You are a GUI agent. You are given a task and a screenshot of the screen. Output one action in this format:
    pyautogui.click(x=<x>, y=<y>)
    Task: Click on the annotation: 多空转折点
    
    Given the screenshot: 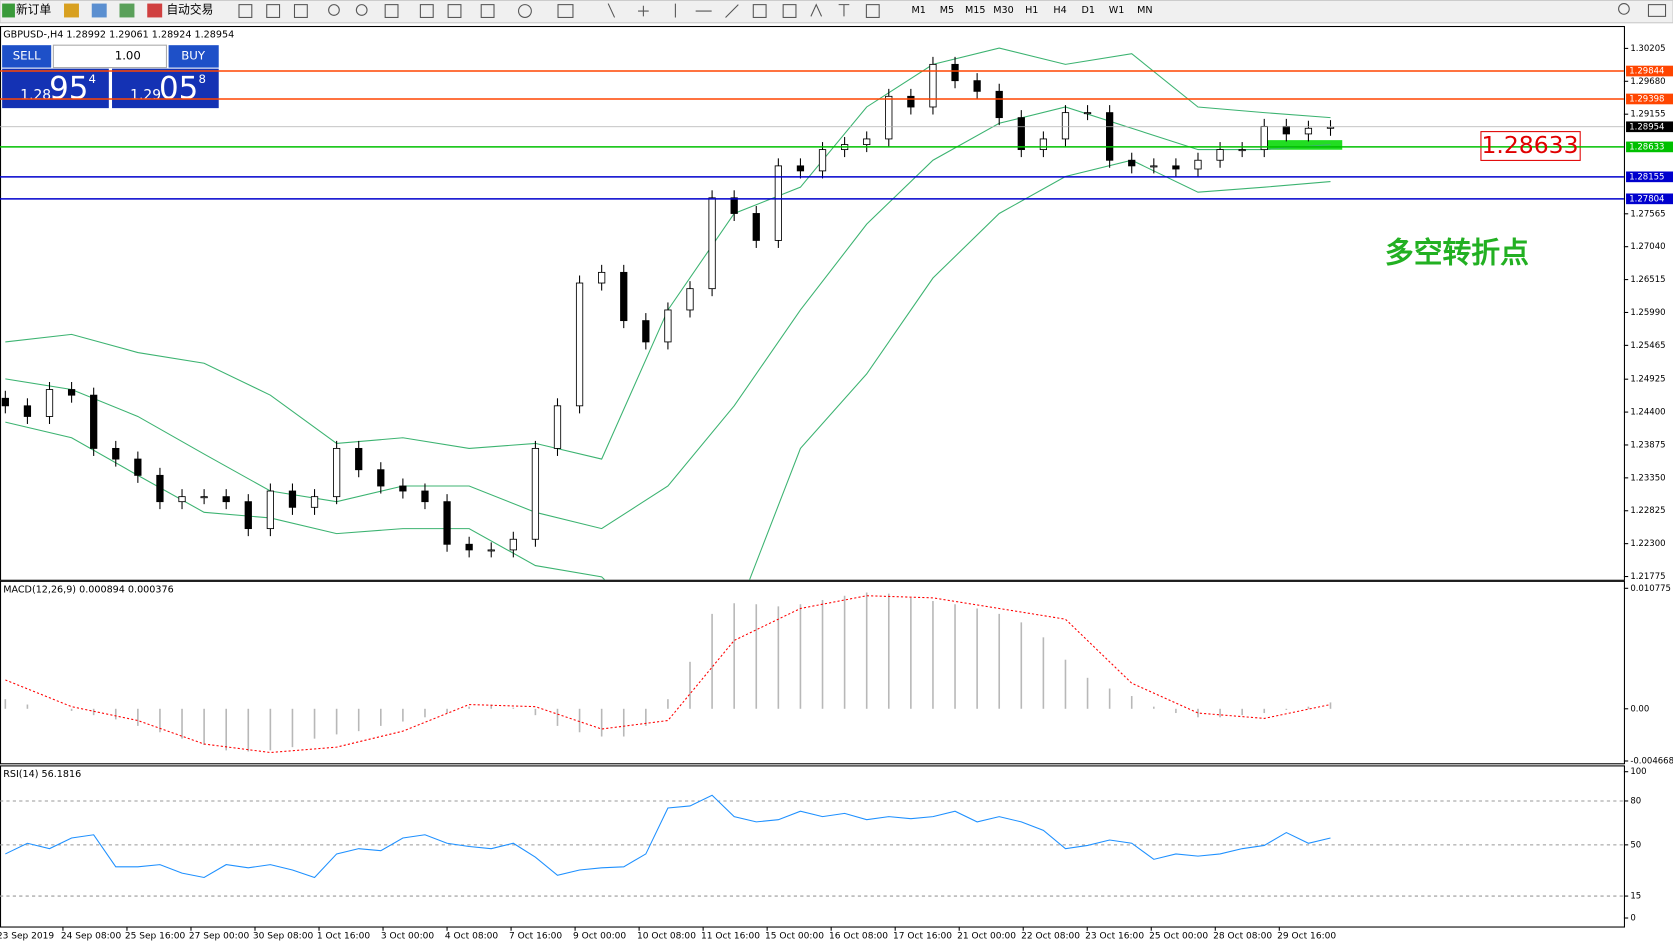 What is the action you would take?
    pyautogui.click(x=1457, y=252)
    